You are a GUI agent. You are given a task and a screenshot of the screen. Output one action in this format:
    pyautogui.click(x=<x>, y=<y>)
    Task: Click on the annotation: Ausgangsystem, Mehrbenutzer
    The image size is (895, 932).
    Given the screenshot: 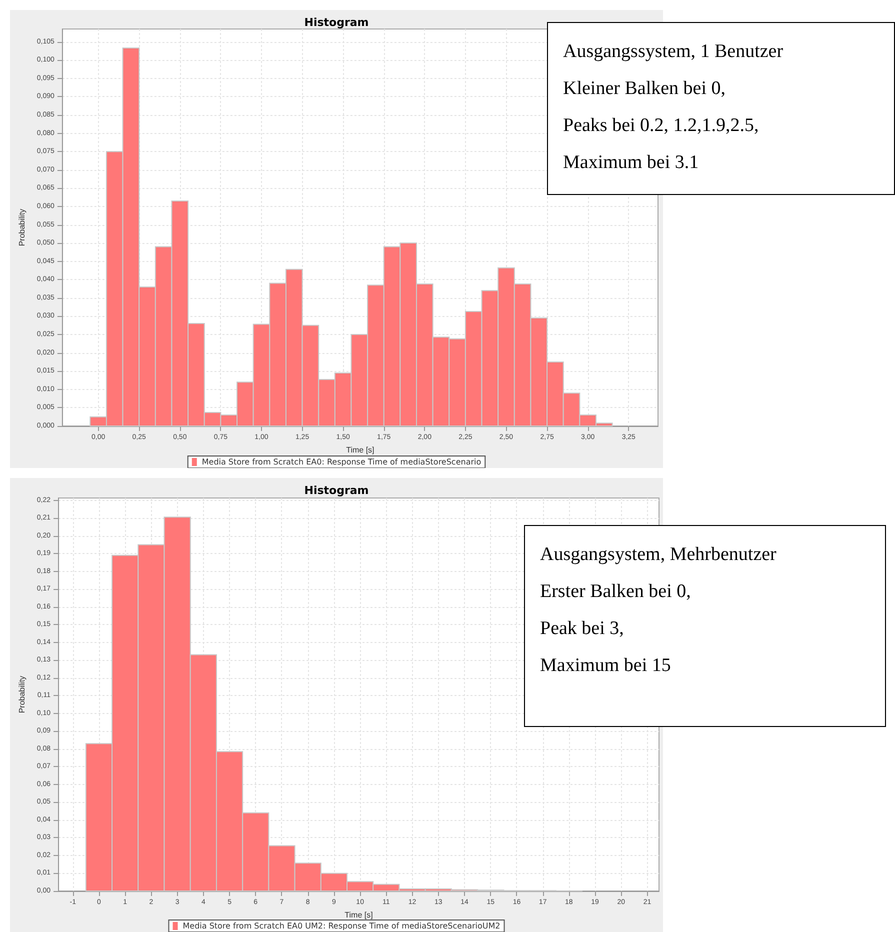 What is the action you would take?
    pyautogui.click(x=659, y=555)
    